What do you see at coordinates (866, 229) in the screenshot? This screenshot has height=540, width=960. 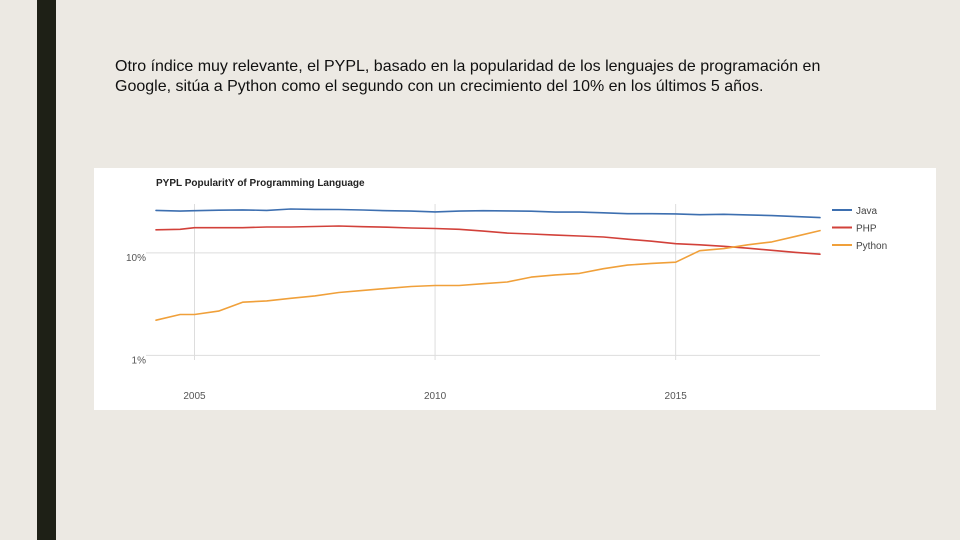 I see `legend-label-php: PHP` at bounding box center [866, 229].